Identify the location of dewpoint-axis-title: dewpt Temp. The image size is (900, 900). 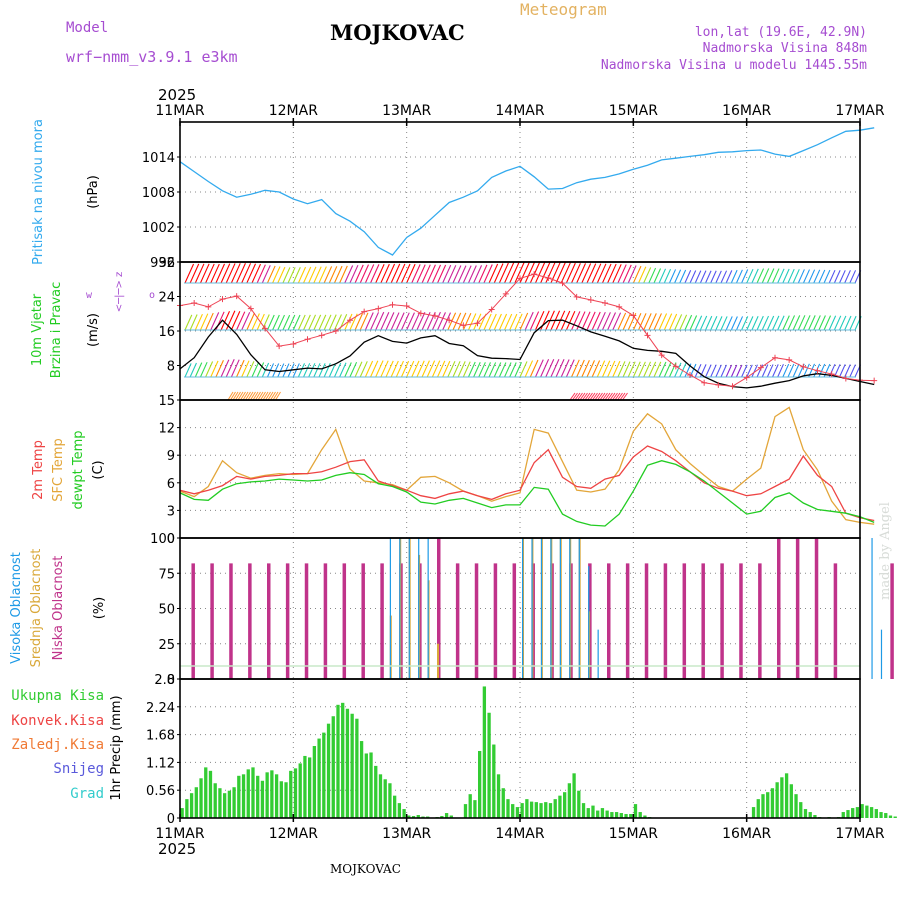
(78, 469).